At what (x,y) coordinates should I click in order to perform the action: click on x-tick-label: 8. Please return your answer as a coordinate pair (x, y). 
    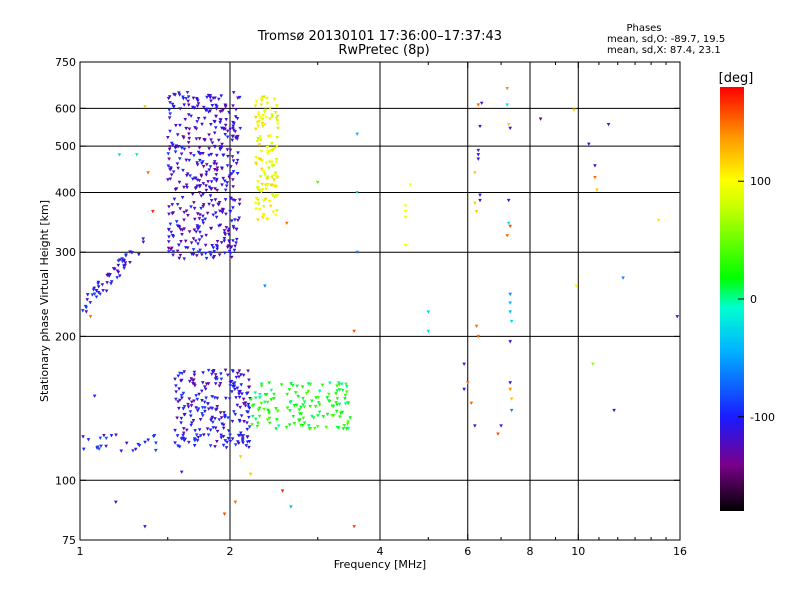
    Looking at the image, I should click on (530, 551).